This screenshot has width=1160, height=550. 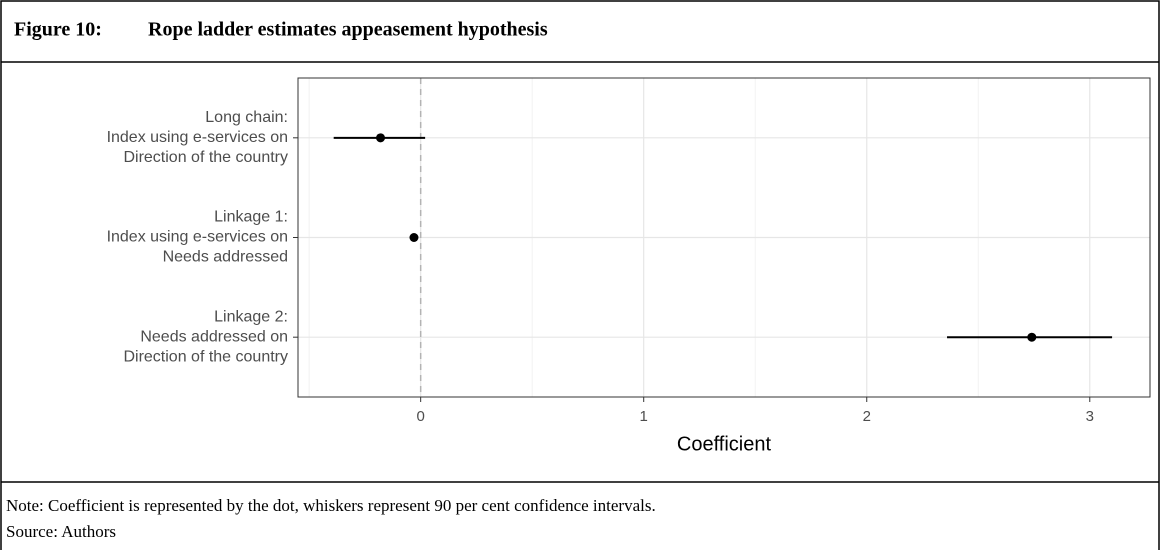 What do you see at coordinates (1090, 416) in the screenshot?
I see `x-tick-label: 3` at bounding box center [1090, 416].